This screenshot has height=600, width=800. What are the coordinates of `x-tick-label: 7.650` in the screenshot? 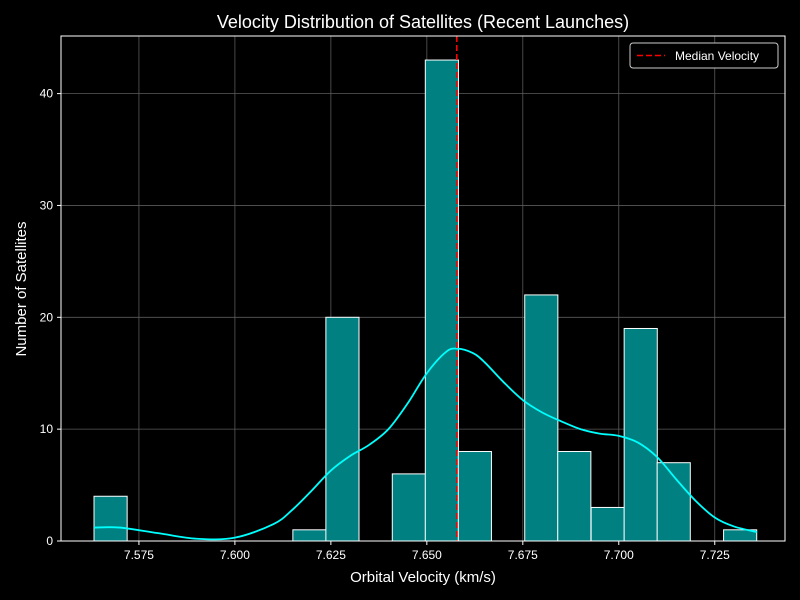 It's located at (427, 555).